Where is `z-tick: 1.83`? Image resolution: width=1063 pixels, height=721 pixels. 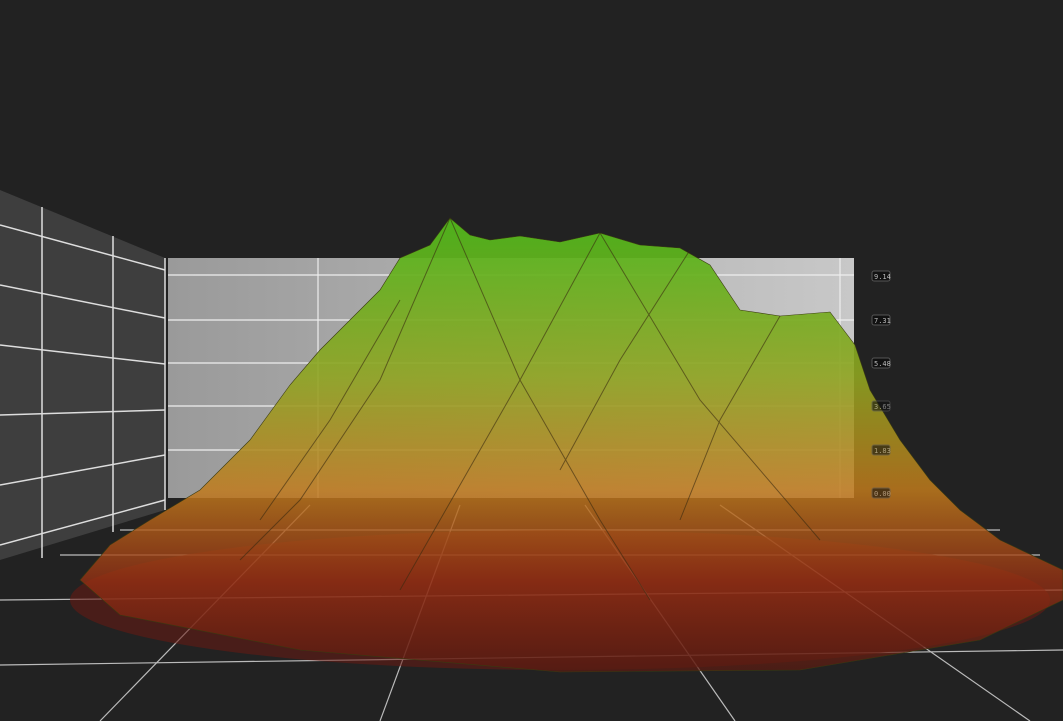
z-tick: 1.83 is located at coordinates (881, 450).